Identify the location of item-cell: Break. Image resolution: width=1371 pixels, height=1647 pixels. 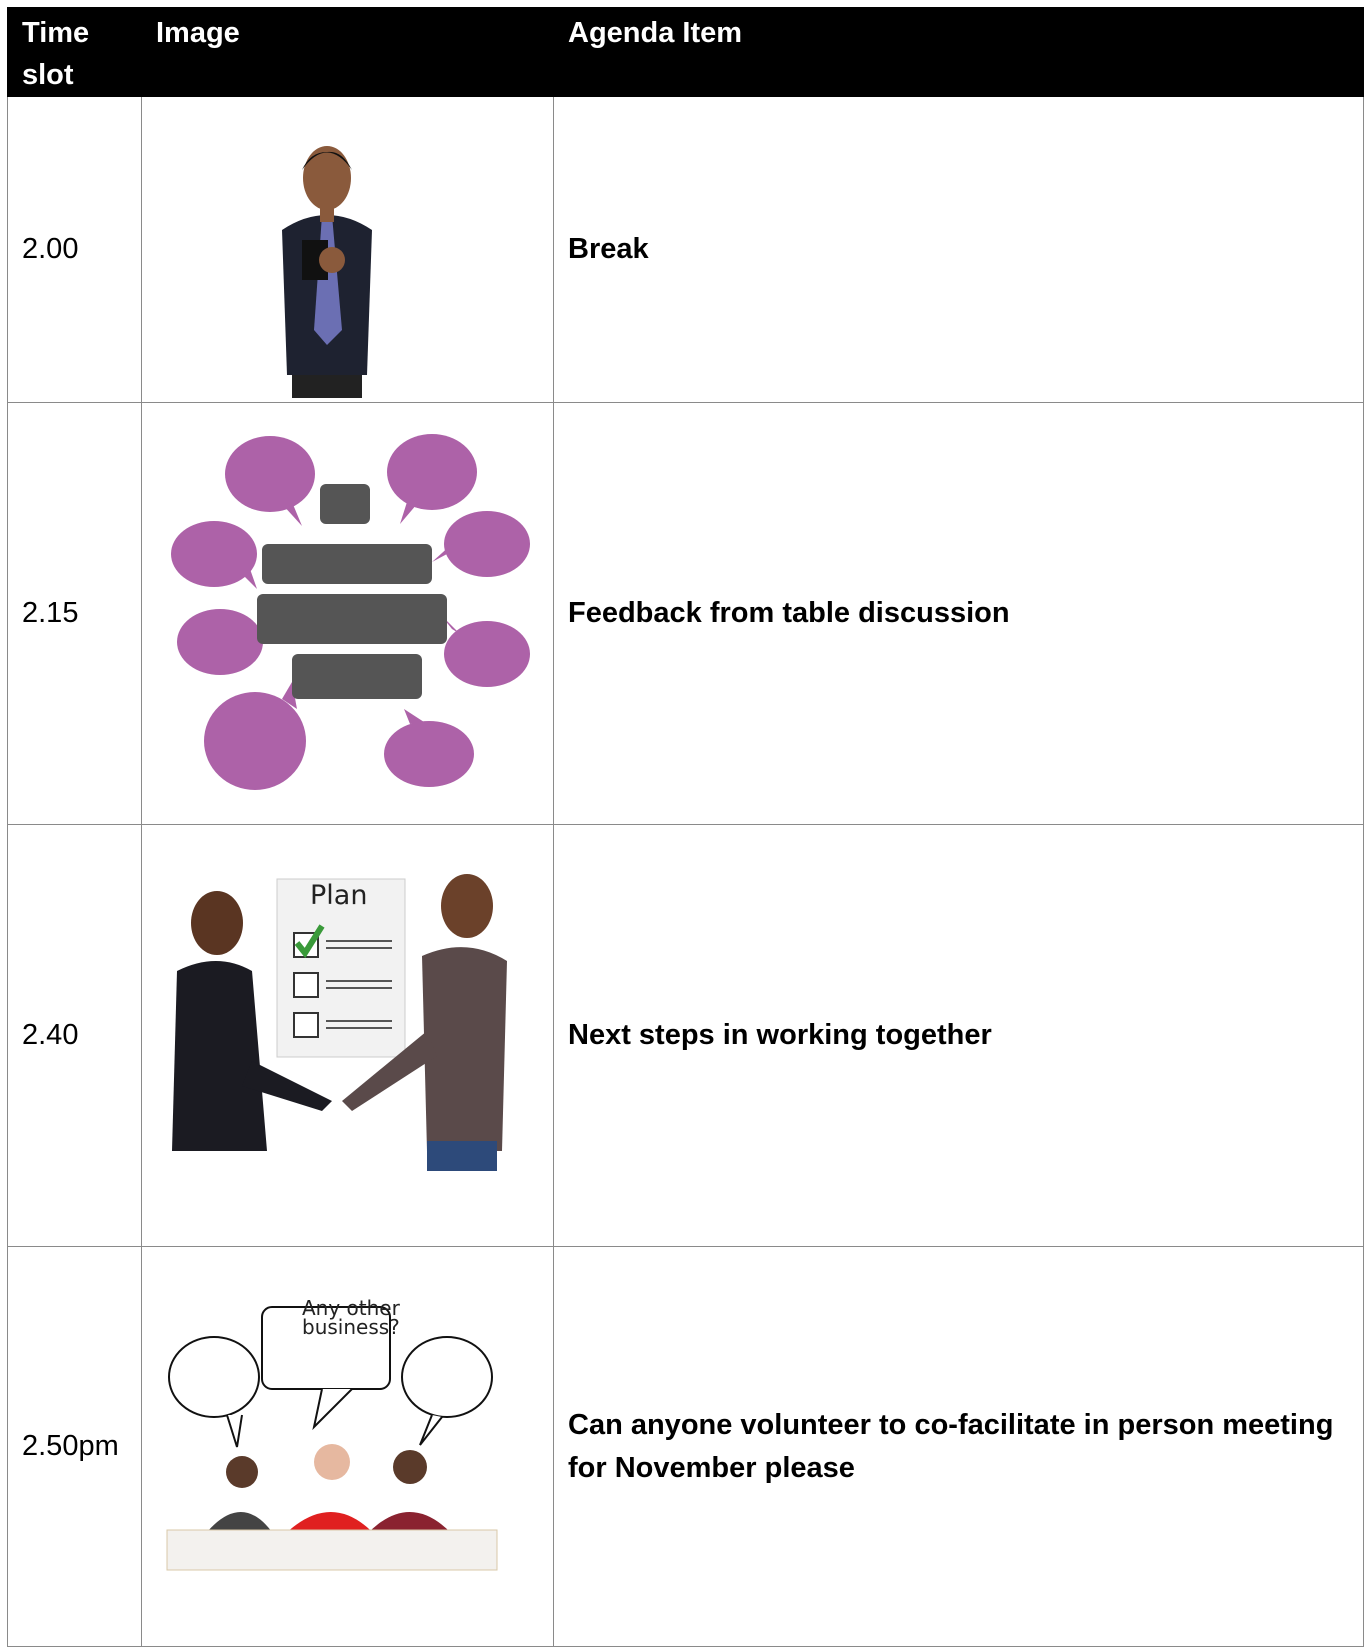
(958, 249).